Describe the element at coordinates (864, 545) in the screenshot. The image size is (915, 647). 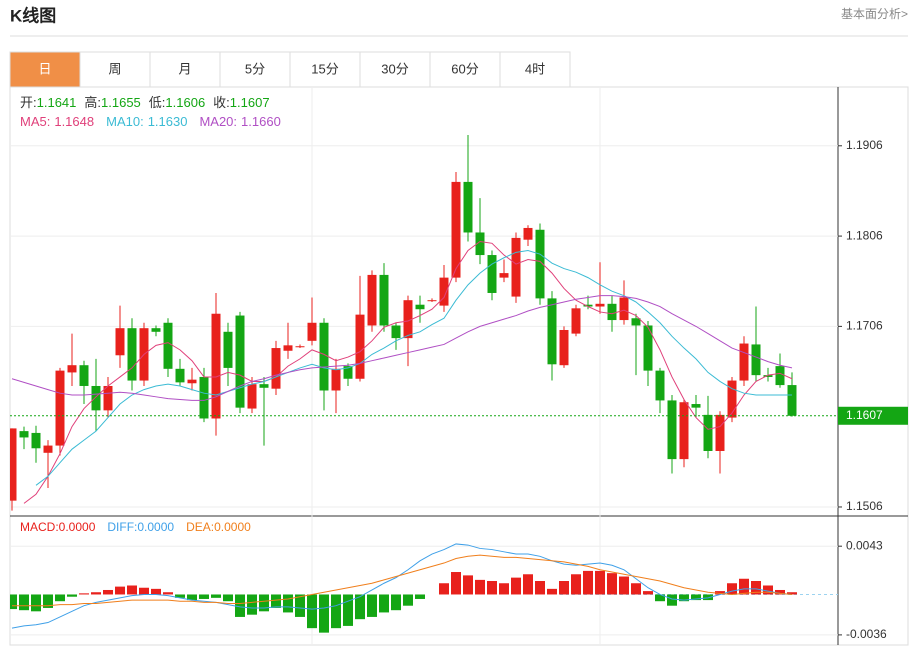
I see `y-tick-label: 0.0043` at that location.